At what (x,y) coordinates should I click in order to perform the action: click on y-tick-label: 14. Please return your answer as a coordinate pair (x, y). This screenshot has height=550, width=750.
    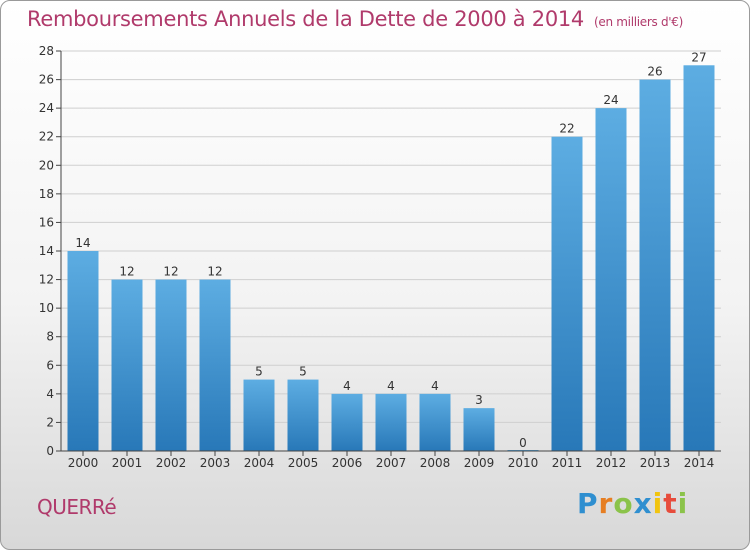
    Looking at the image, I should click on (46, 251).